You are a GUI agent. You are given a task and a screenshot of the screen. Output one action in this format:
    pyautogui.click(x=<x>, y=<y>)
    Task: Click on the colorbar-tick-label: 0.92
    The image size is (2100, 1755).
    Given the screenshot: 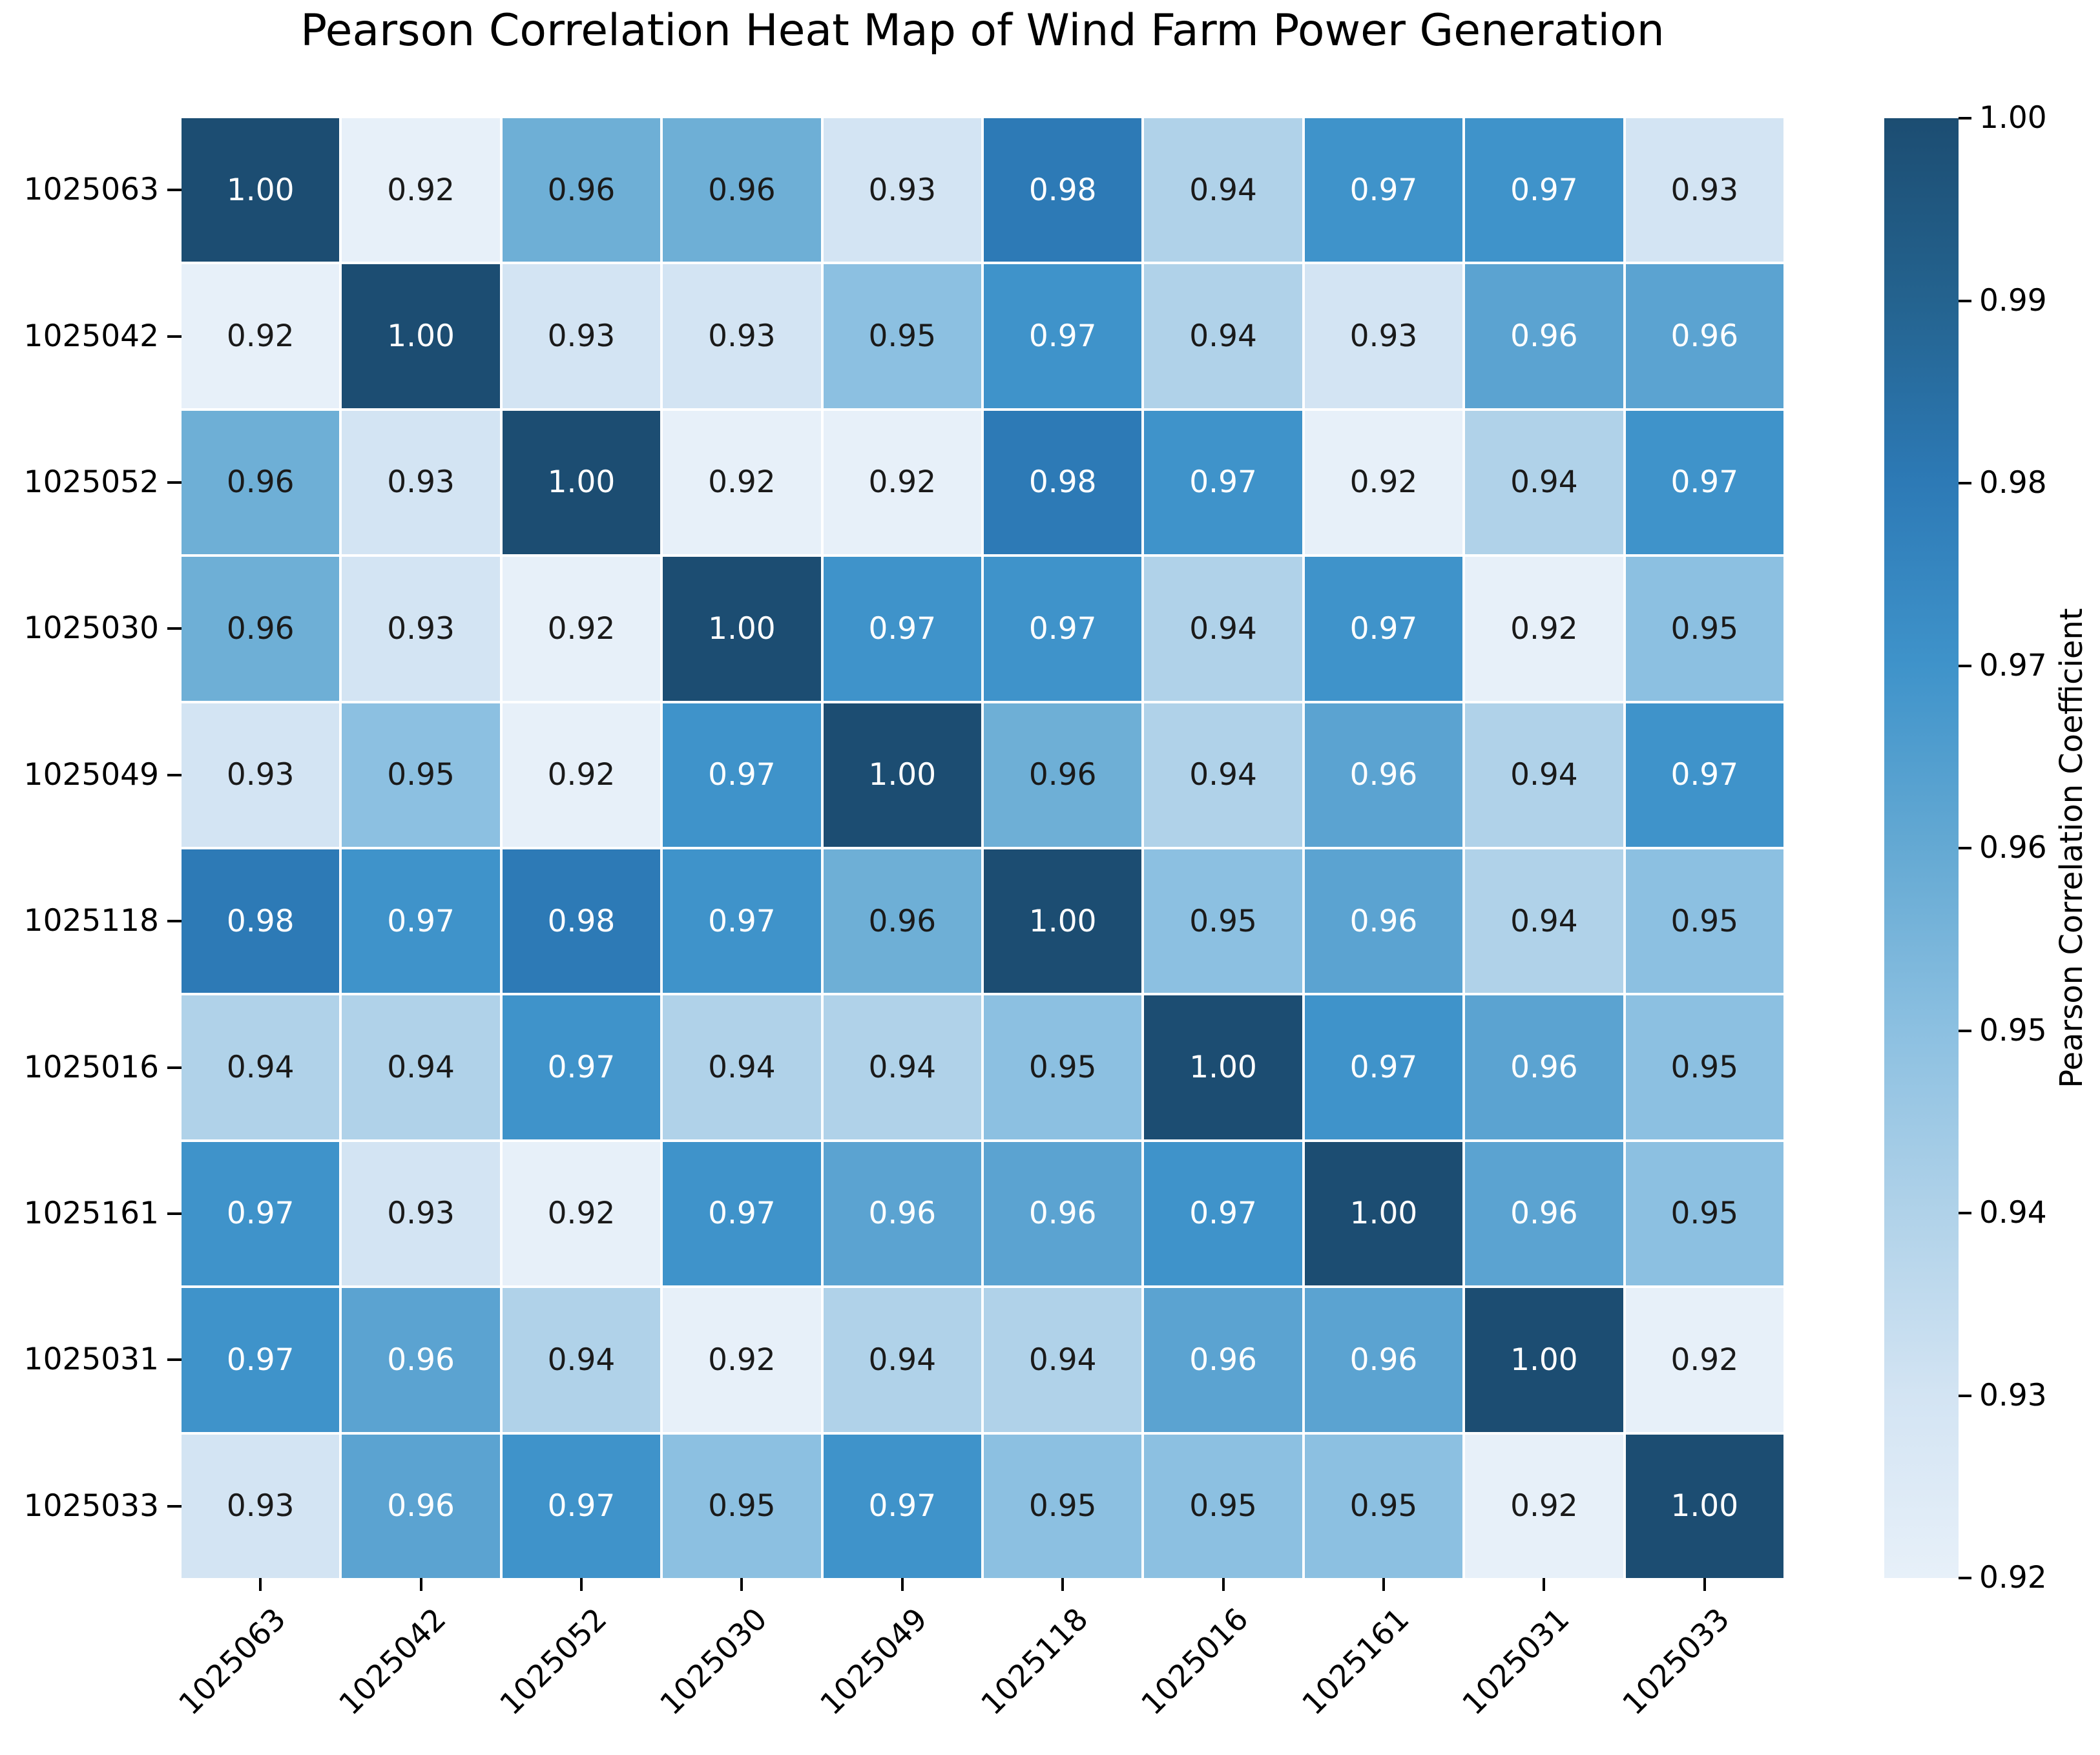 What is the action you would take?
    pyautogui.click(x=2013, y=1577)
    